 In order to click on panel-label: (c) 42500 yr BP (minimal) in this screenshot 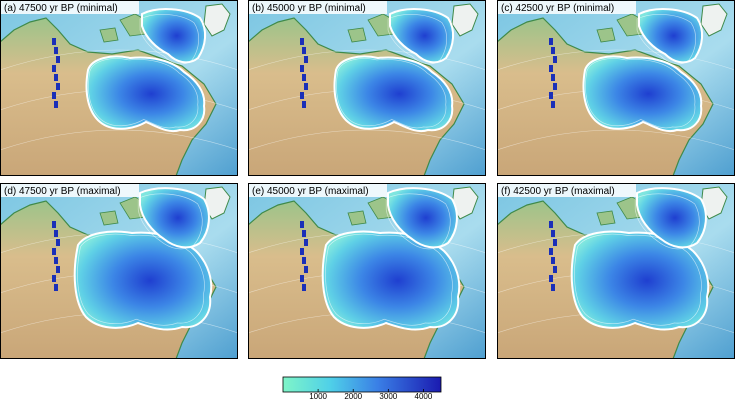, I will do `click(557, 8)`.